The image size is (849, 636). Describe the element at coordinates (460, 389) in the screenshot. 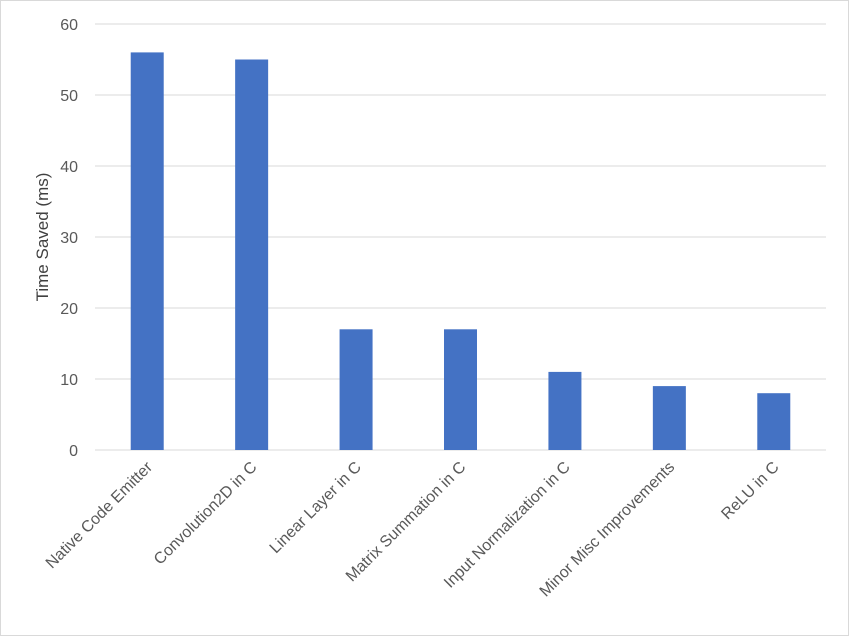

I see `bar-matrix-summation-in-c` at that location.